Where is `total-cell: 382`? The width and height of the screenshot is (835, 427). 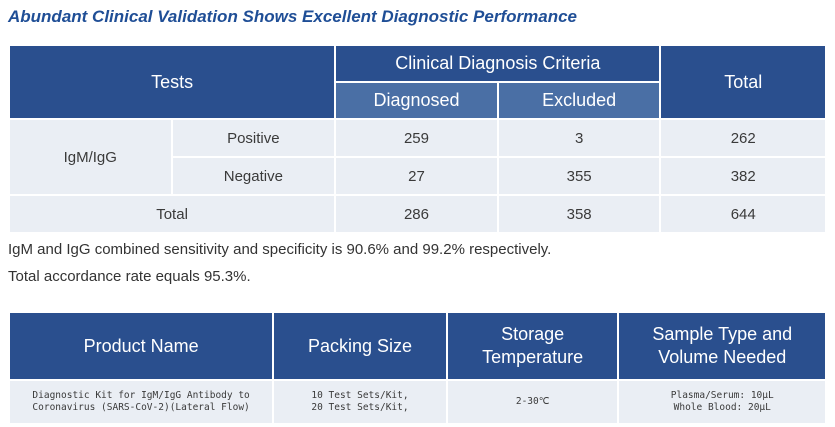
total-cell: 382 is located at coordinates (743, 176).